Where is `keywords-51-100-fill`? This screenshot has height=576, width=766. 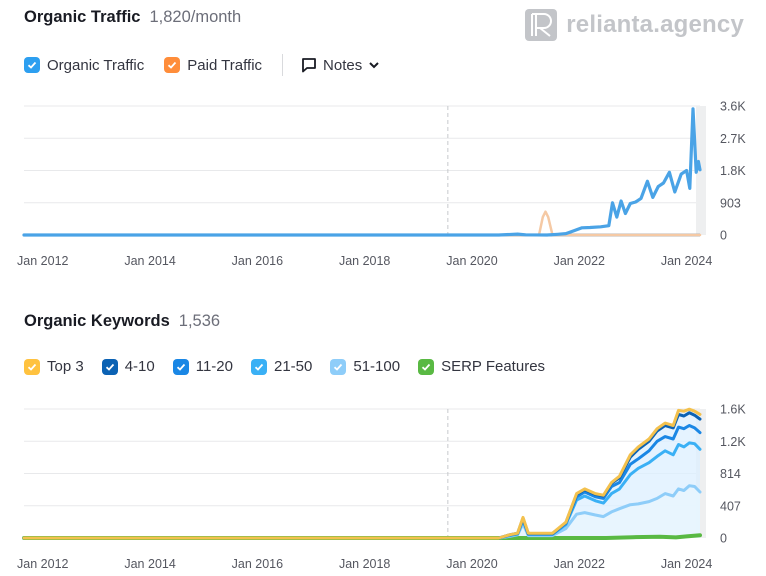
keywords-51-100-fill is located at coordinates (362, 511).